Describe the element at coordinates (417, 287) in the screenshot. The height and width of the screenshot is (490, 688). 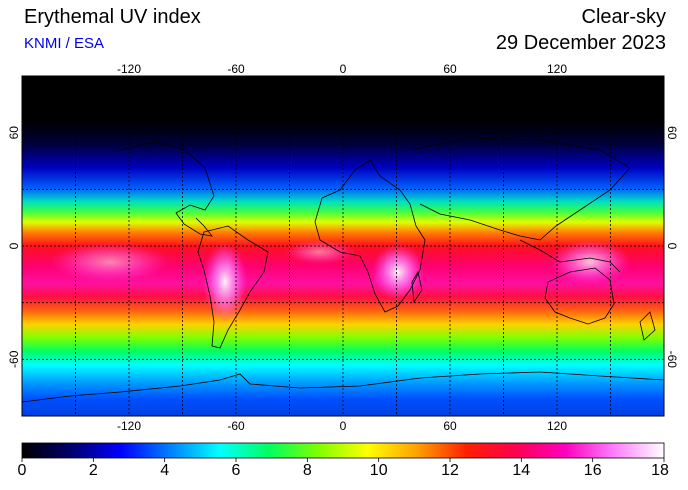
I see `coastline-madagascar` at that location.